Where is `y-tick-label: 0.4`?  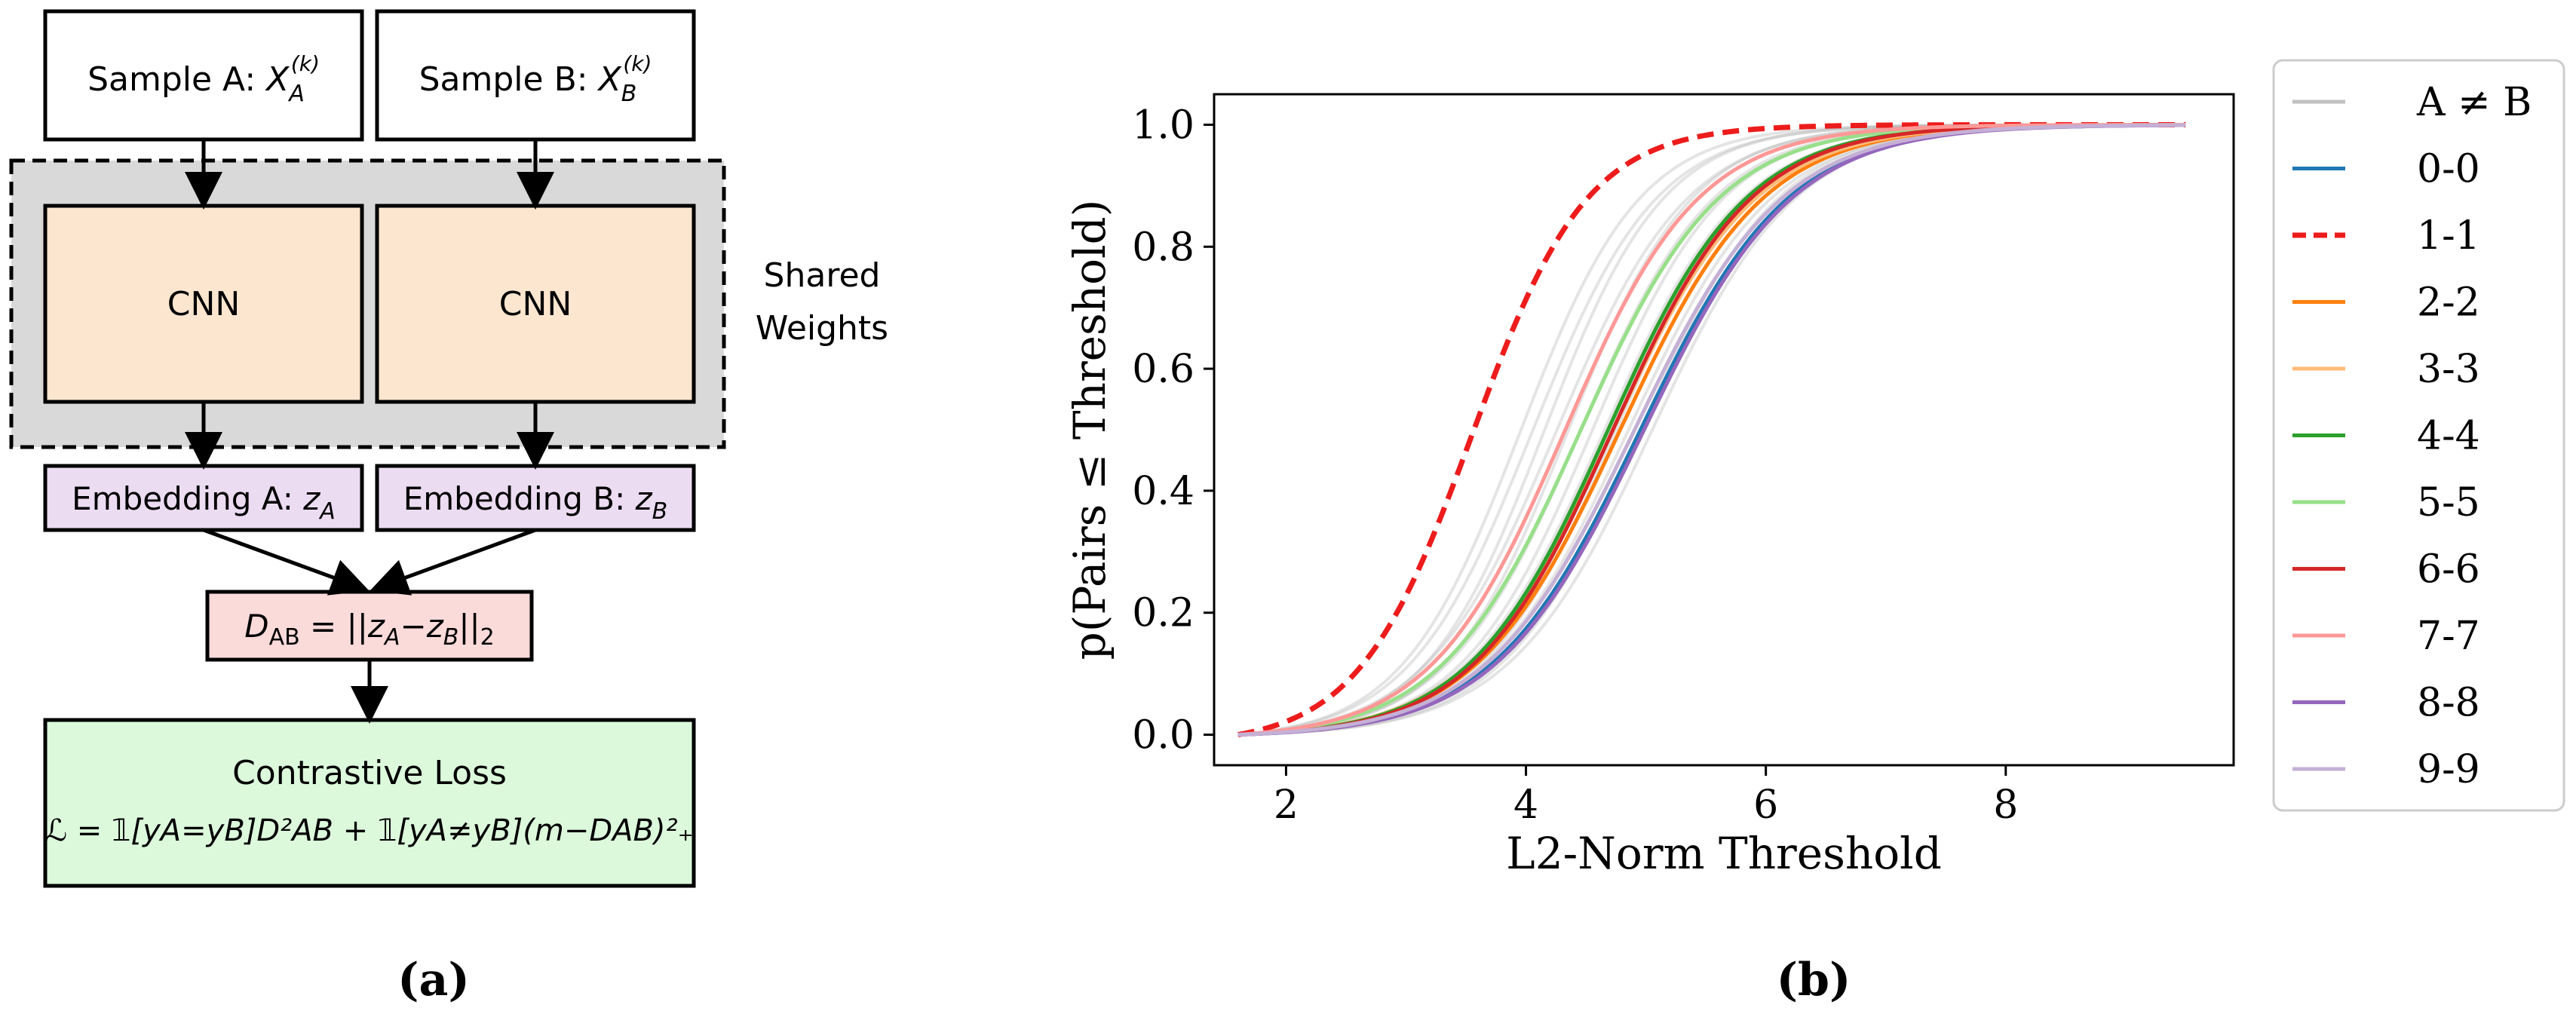 y-tick-label: 0.4 is located at coordinates (1163, 491).